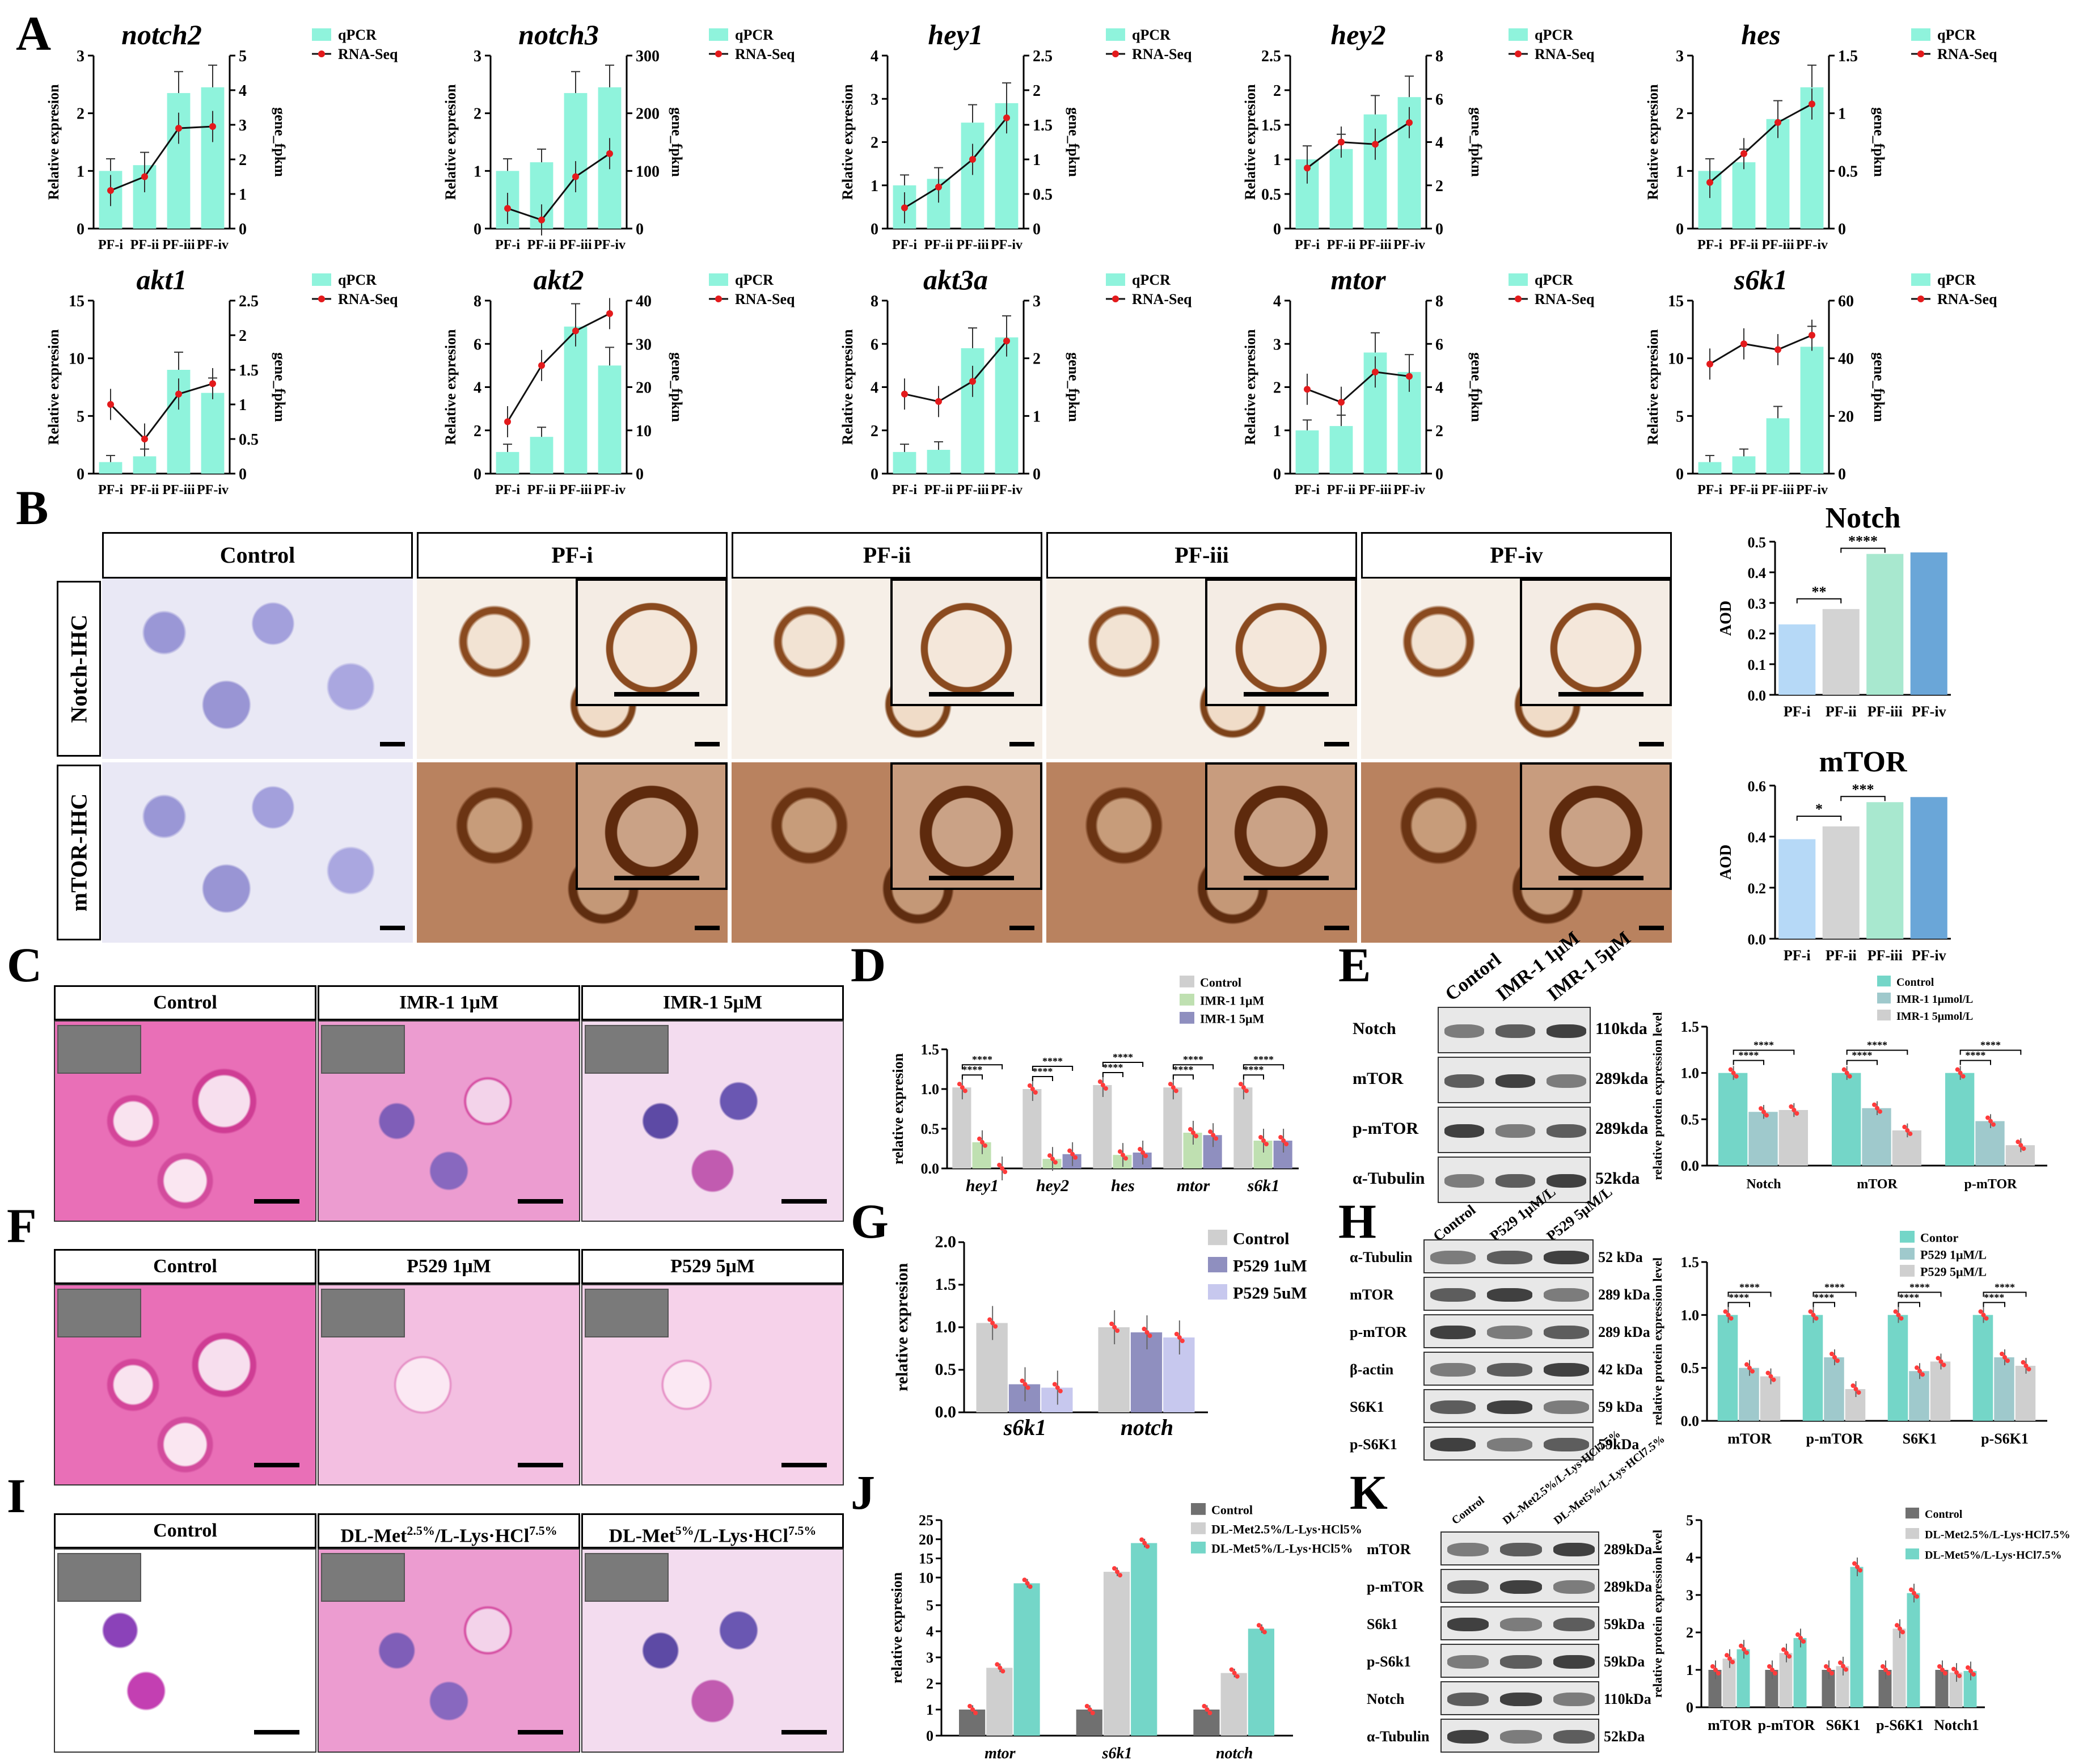  I want to click on column-header-0: Control, so click(185, 1266).